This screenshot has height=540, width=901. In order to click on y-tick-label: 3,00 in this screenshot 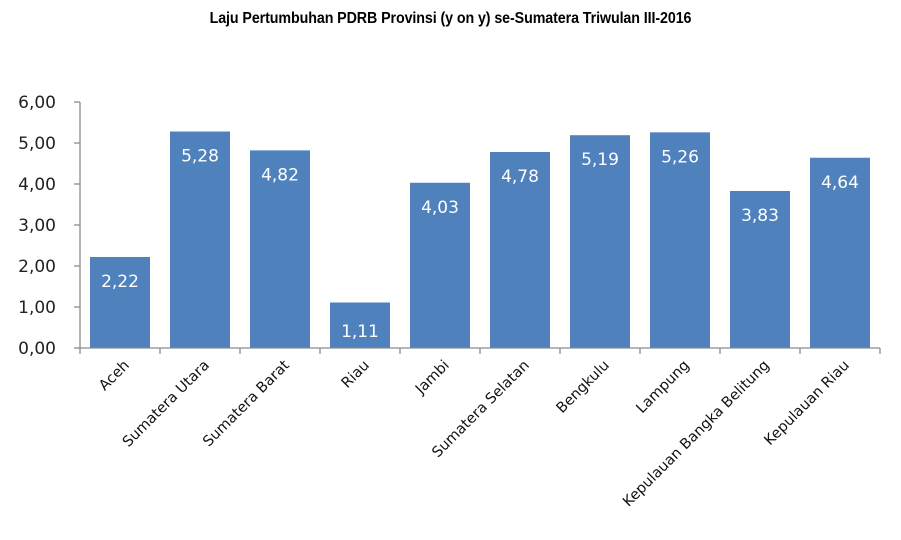, I will do `click(37, 226)`.